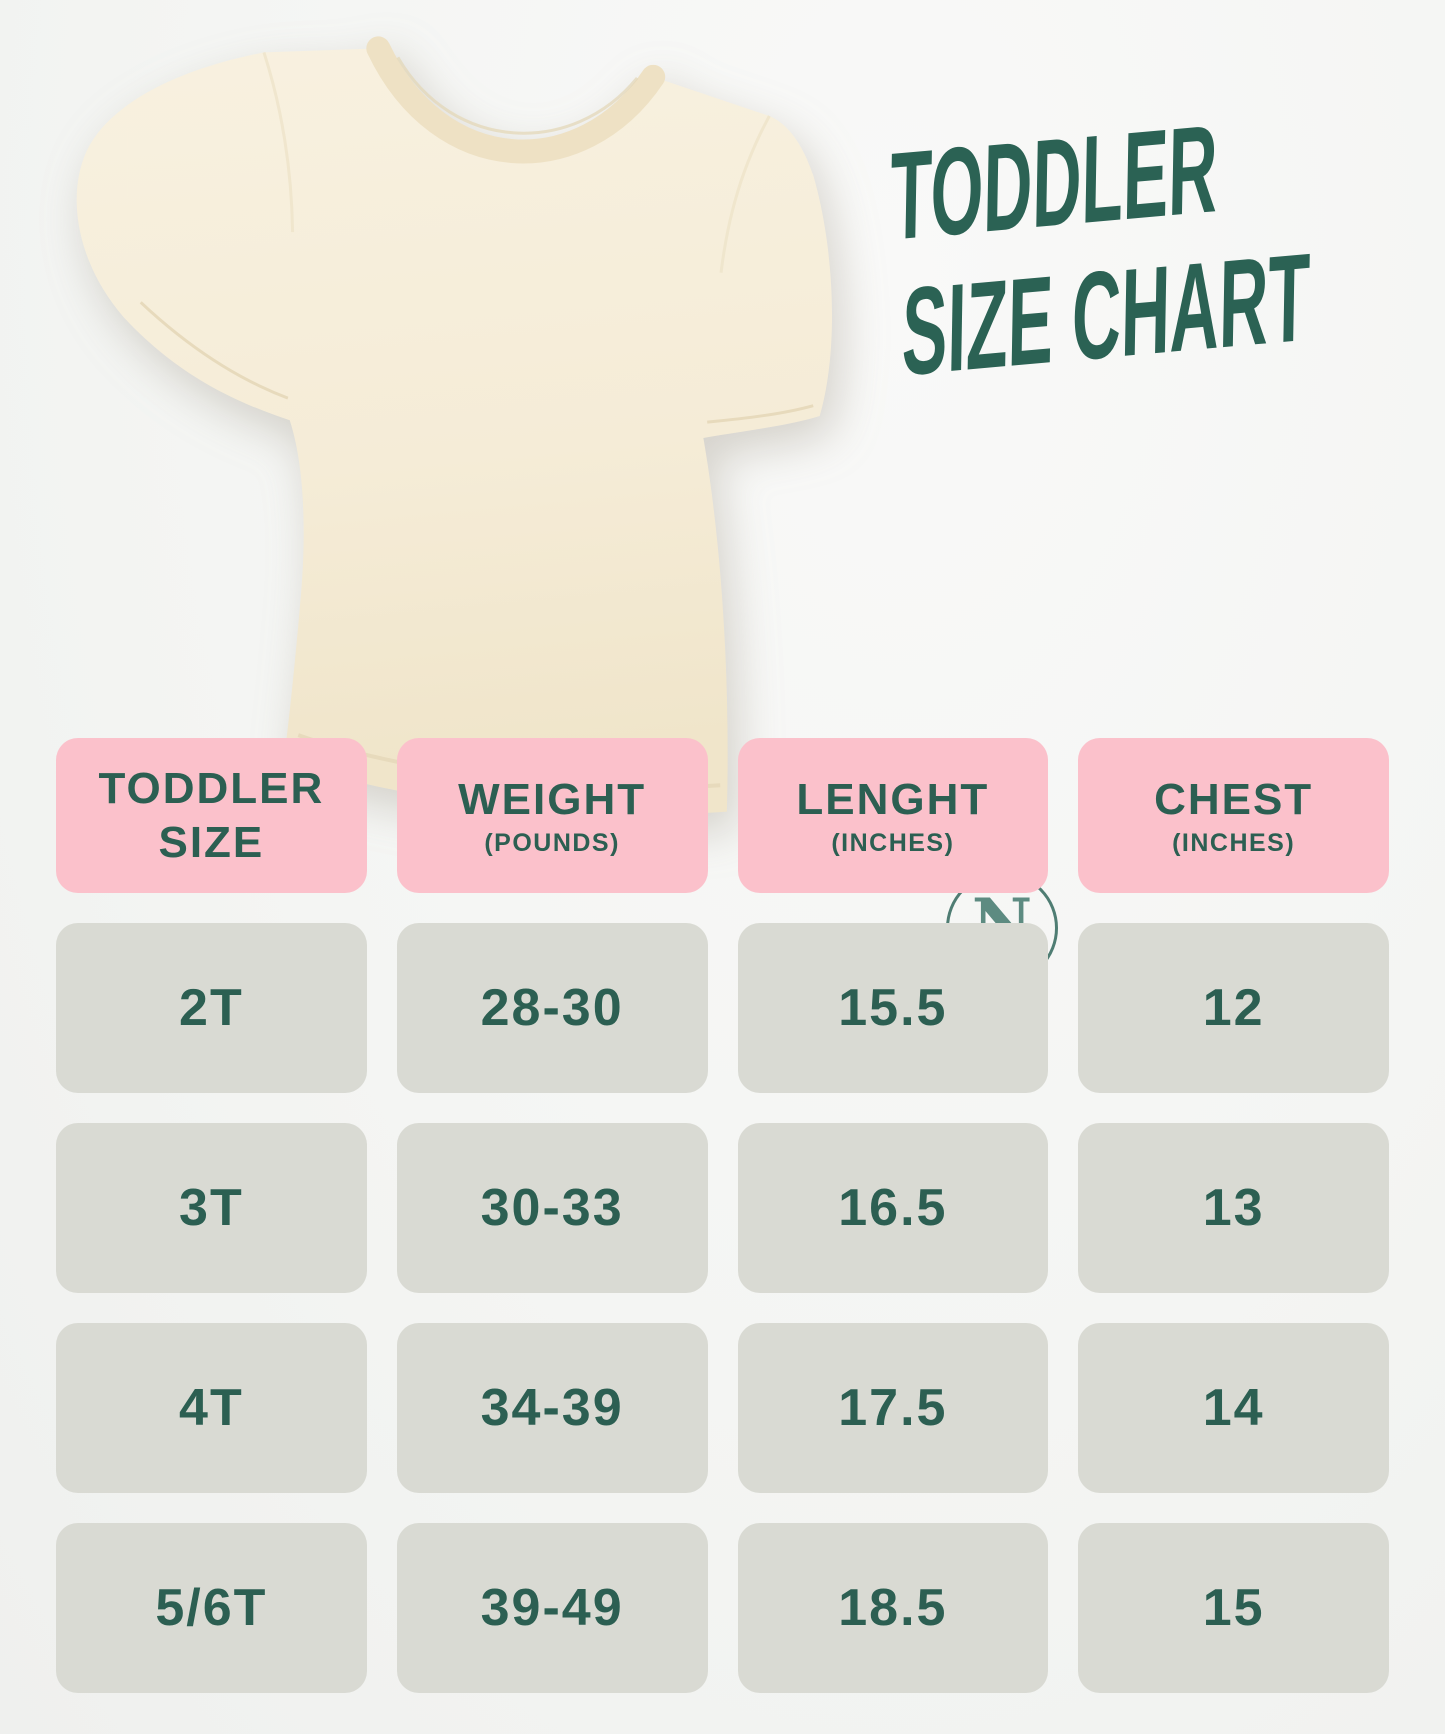  What do you see at coordinates (211, 842) in the screenshot?
I see `header-label: SIZE` at bounding box center [211, 842].